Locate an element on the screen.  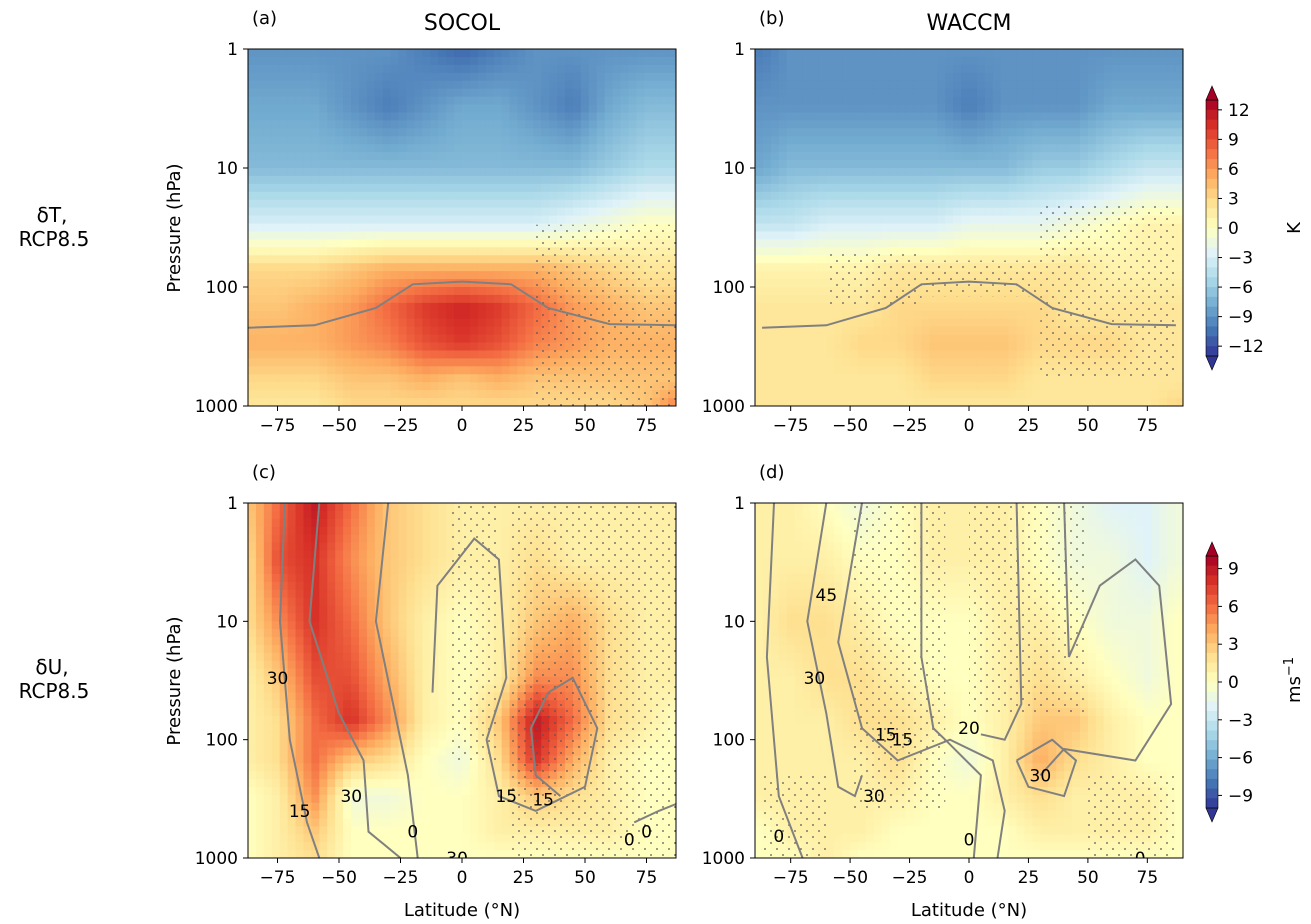
colorbar-1: 9 6 3 0 −3 −6 −9 is located at coordinates (1229, 682).